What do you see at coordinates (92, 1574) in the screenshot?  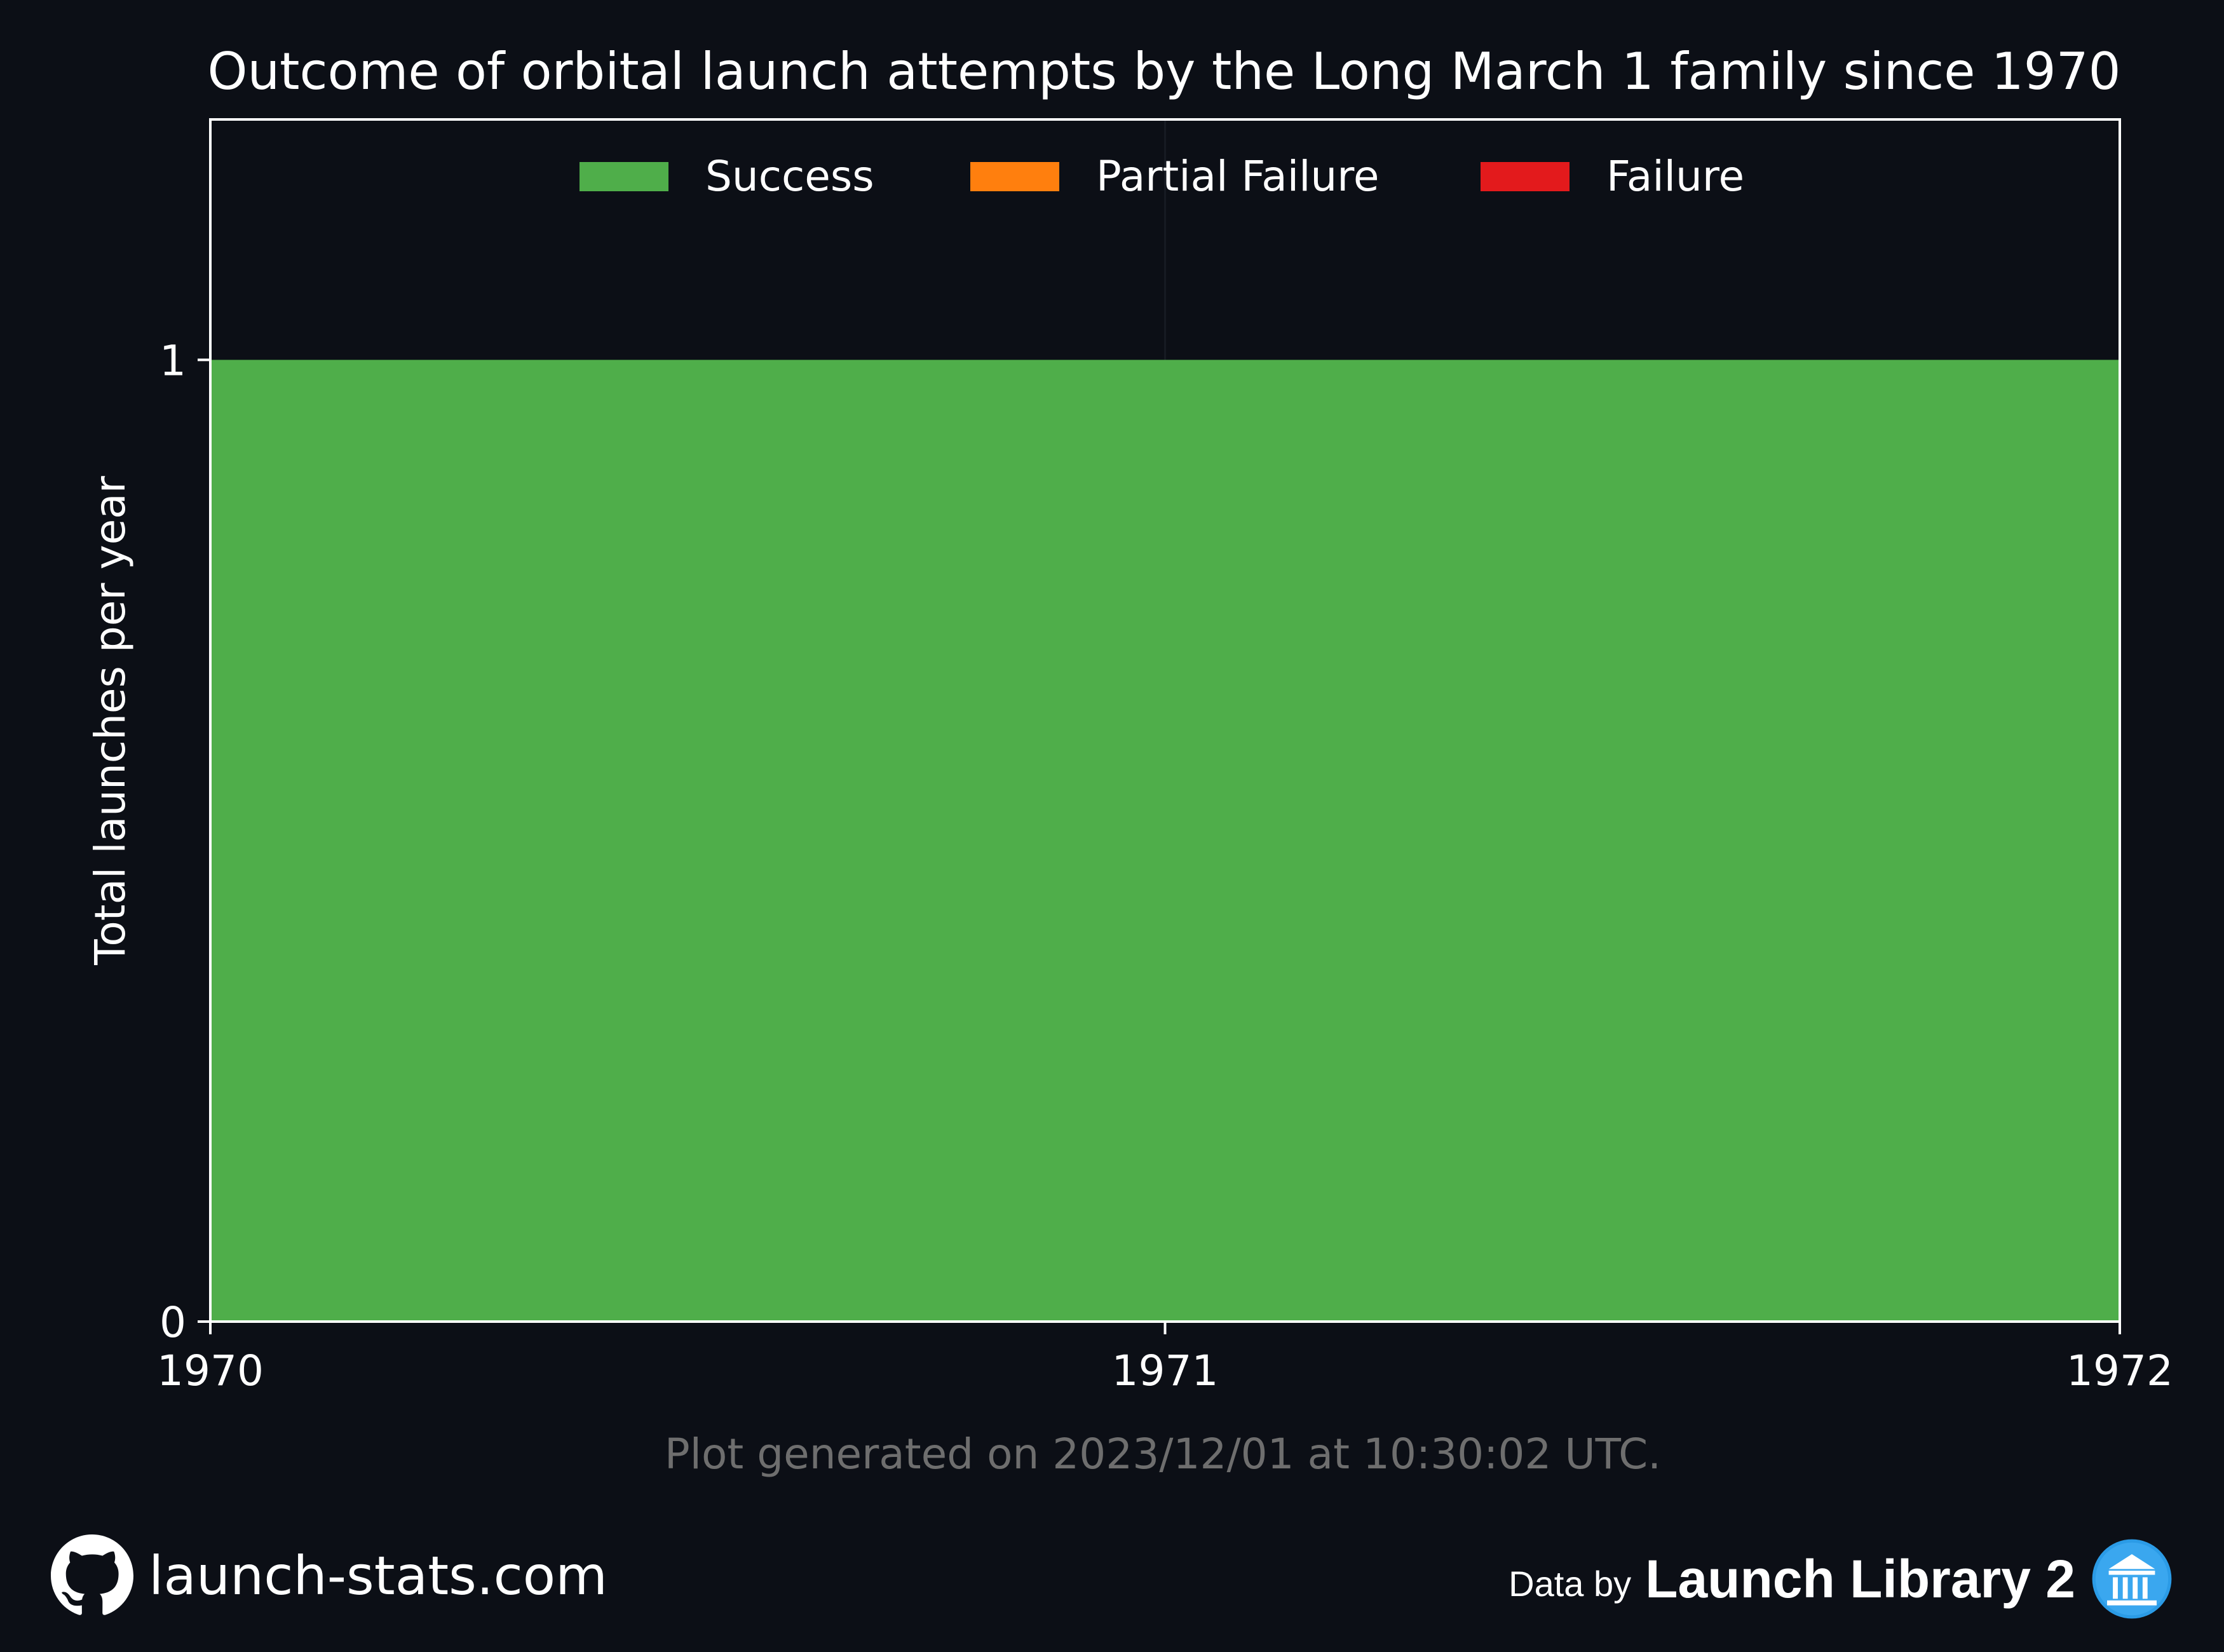 I see `github-icon` at bounding box center [92, 1574].